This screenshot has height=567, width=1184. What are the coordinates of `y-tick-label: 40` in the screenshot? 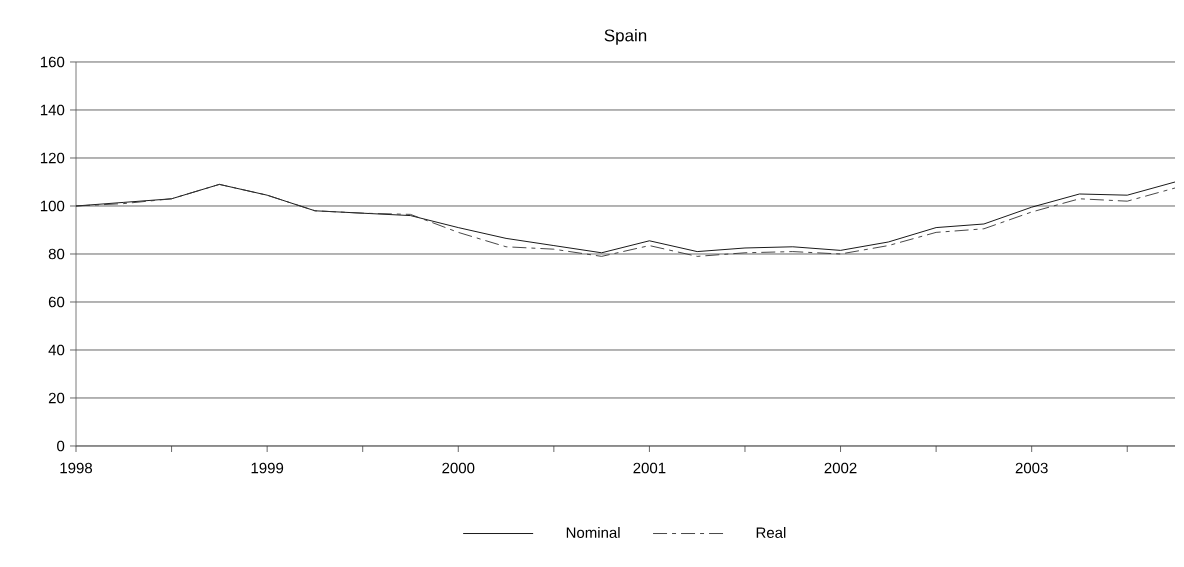 It's located at (56, 350).